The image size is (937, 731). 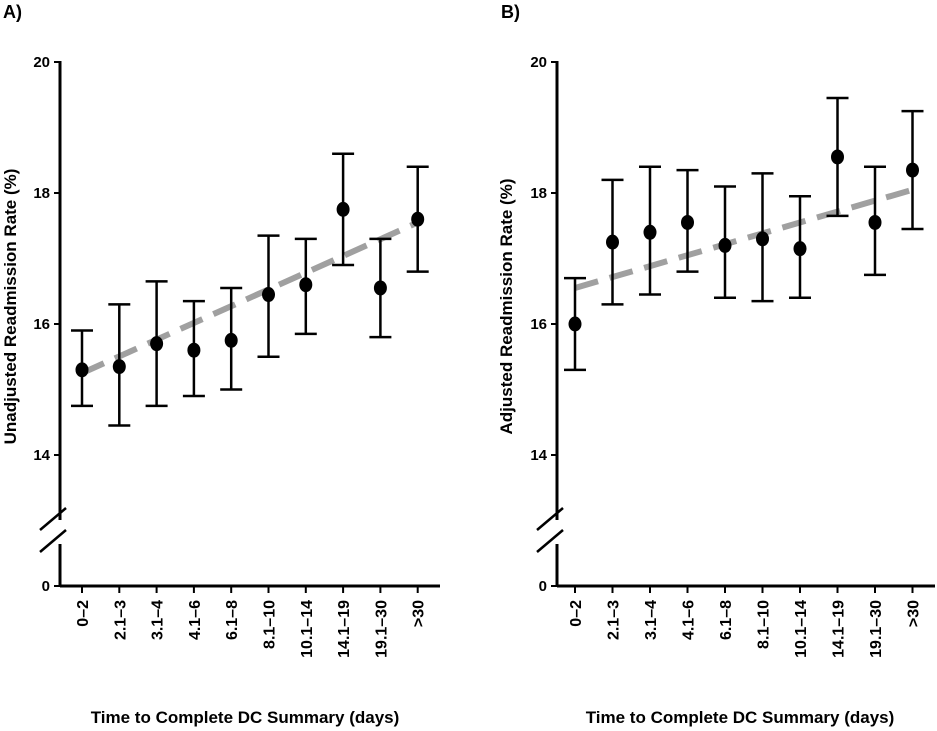 I want to click on panel-label: B), so click(x=510, y=12).